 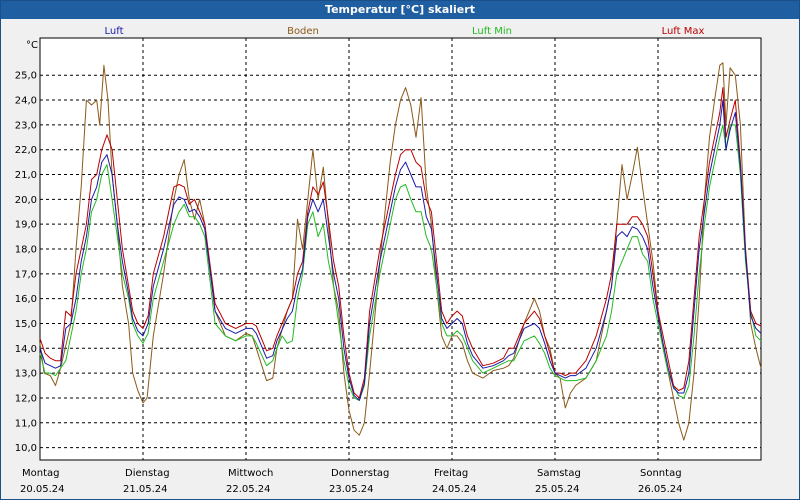 What do you see at coordinates (26, 200) in the screenshot?
I see `y-tick-label: 20,0` at bounding box center [26, 200].